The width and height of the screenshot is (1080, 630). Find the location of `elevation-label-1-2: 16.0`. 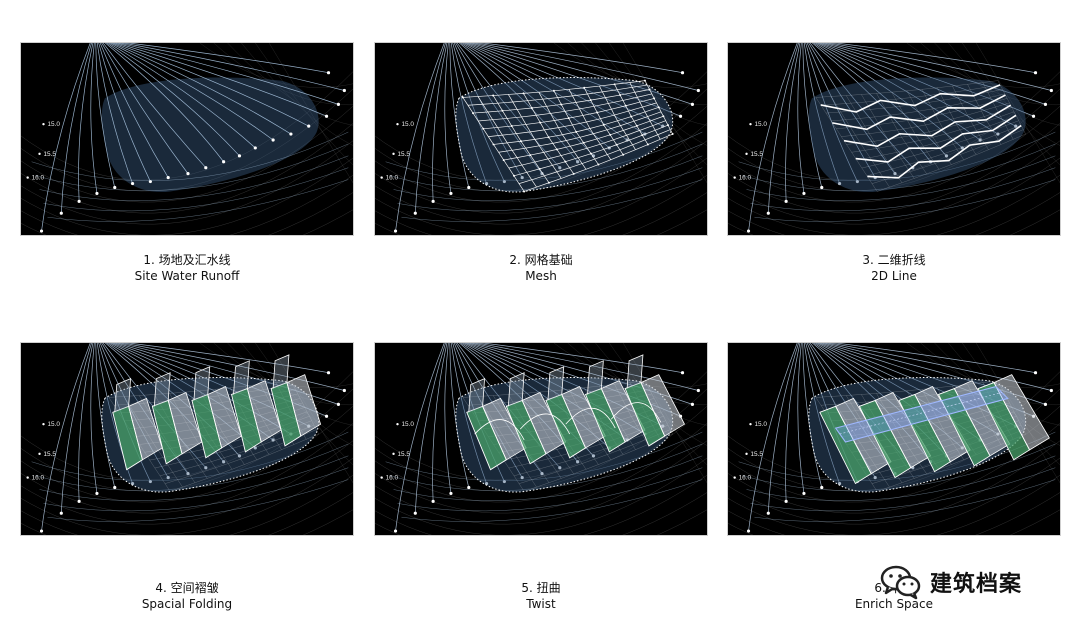

elevation-label-1-2: 16.0 is located at coordinates (392, 178).